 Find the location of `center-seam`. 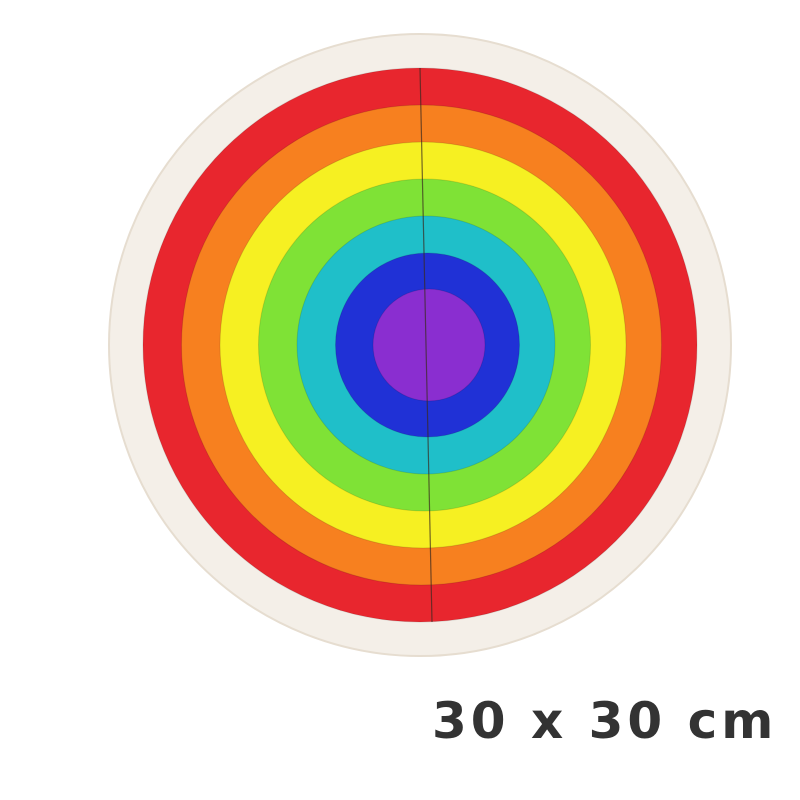

center-seam is located at coordinates (426, 345).